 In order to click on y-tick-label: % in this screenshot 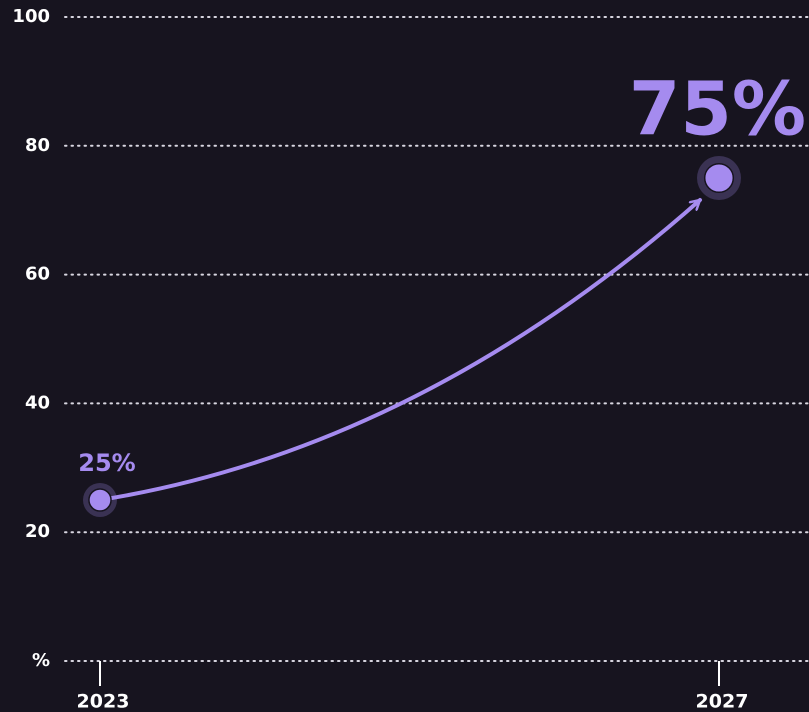, I will do `click(41, 660)`.